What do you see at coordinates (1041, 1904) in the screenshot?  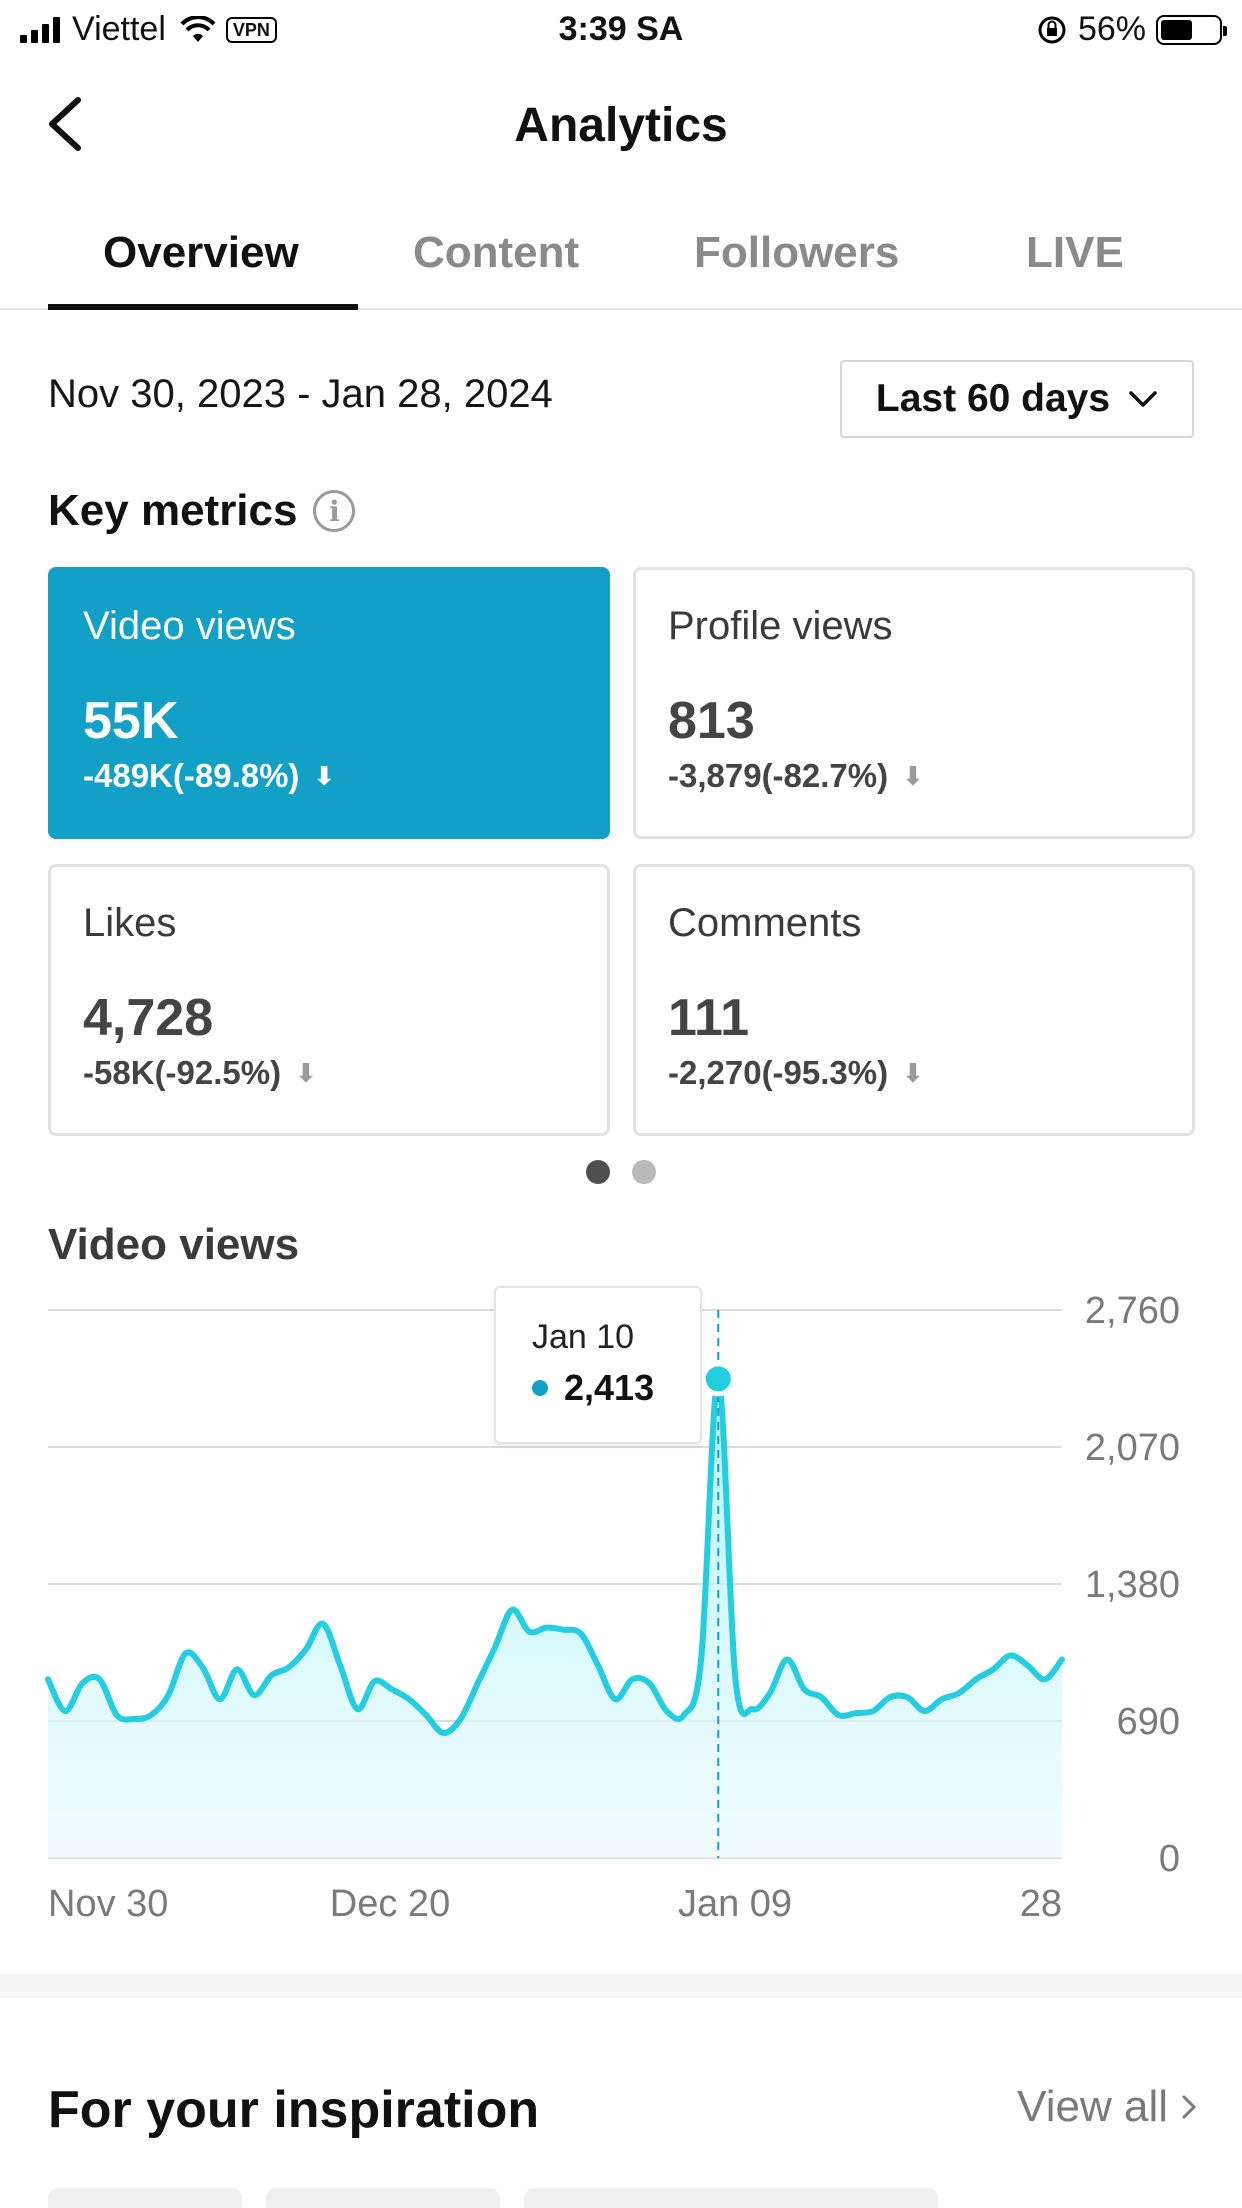 I see `x-tick-label: 28` at bounding box center [1041, 1904].